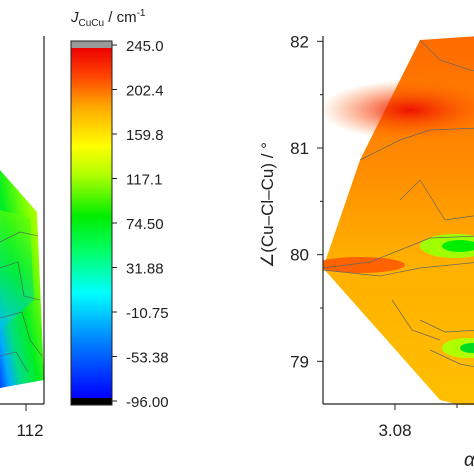 This screenshot has height=474, width=474. I want to click on right-hot-band, so click(364, 265).